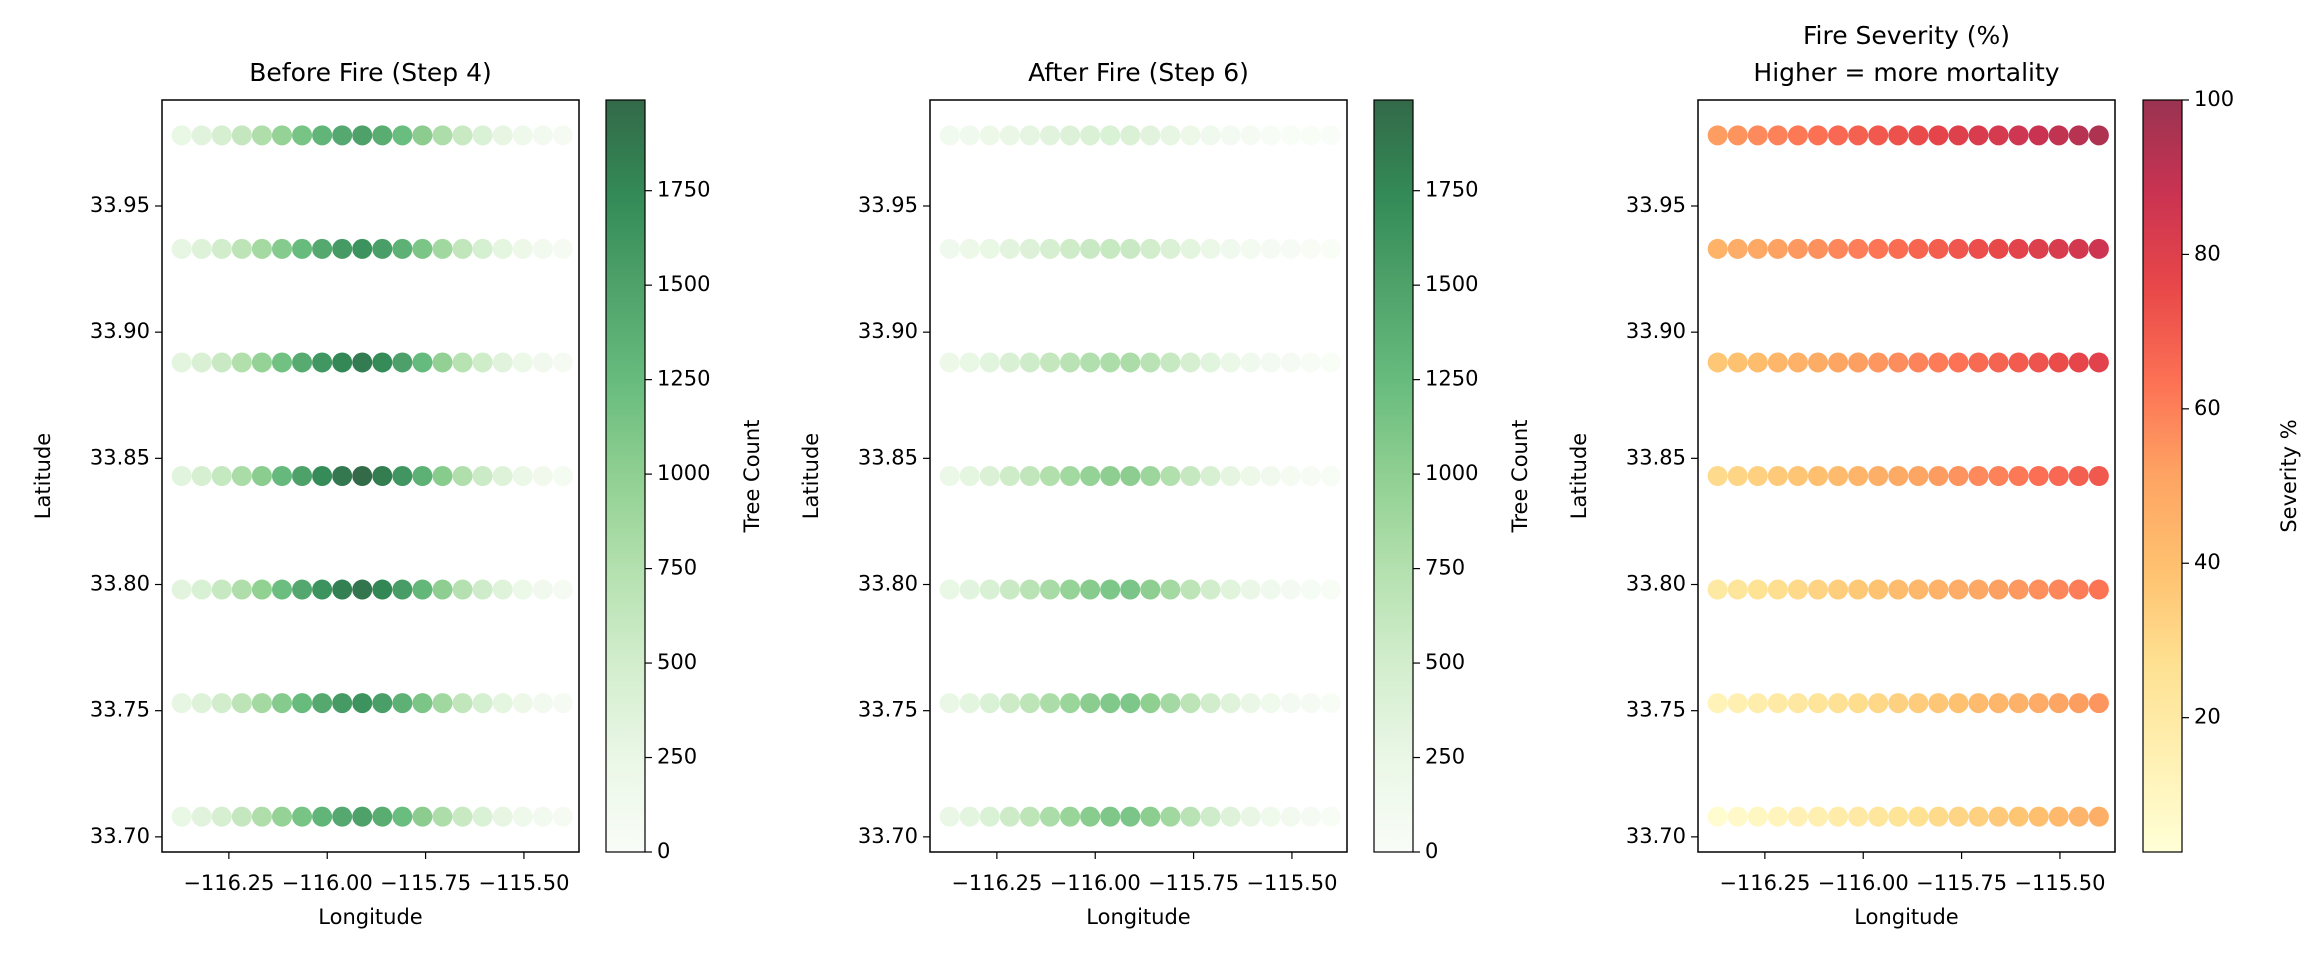 This screenshot has width=2304, height=960. Describe the element at coordinates (1393, 476) in the screenshot. I see `colorbar` at that location.